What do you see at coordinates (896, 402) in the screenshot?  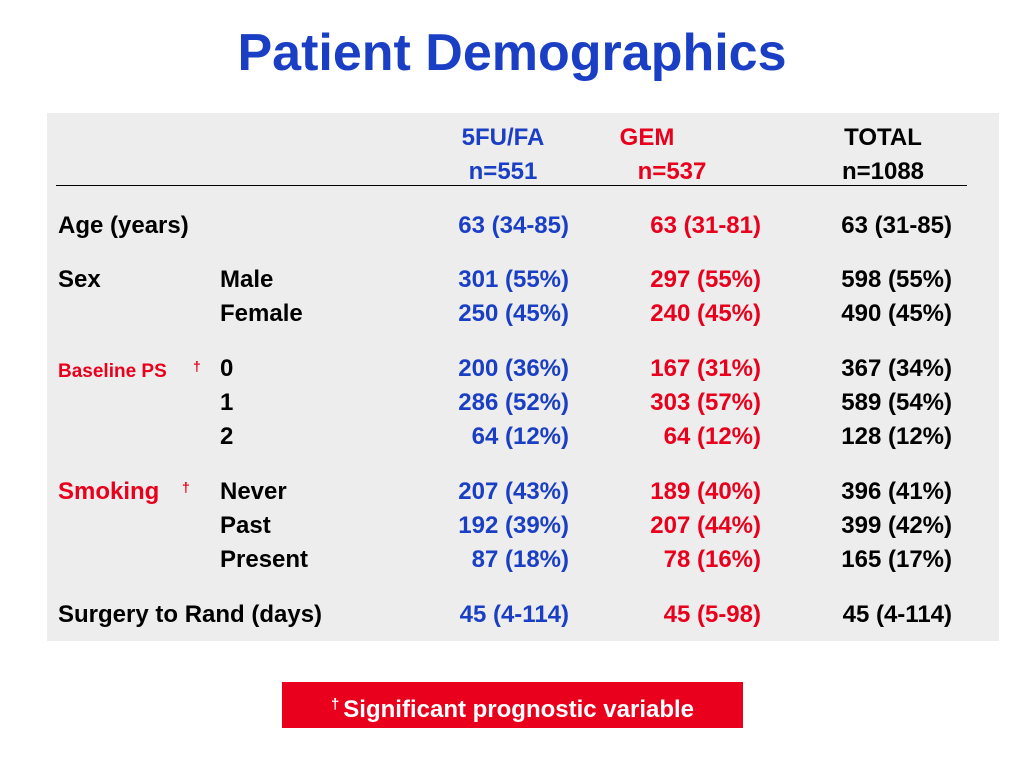 I see `ps-1-total-value: 589 (54%)` at bounding box center [896, 402].